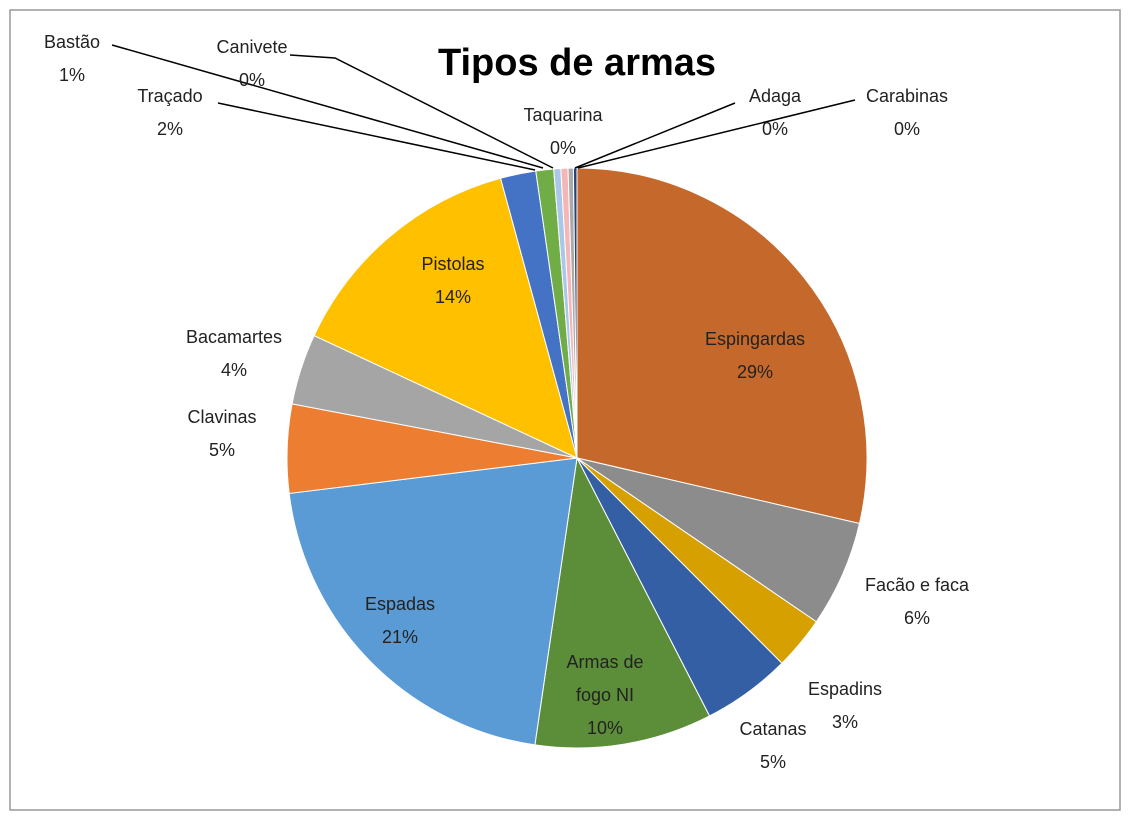 This screenshot has height=821, width=1131. Describe the element at coordinates (604, 678) in the screenshot. I see `slice-label: Armas de fogo NI` at that location.